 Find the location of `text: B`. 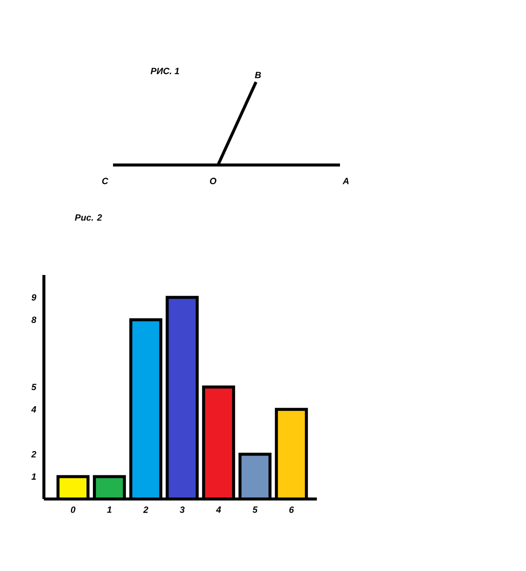

text: B is located at coordinates (257, 75).